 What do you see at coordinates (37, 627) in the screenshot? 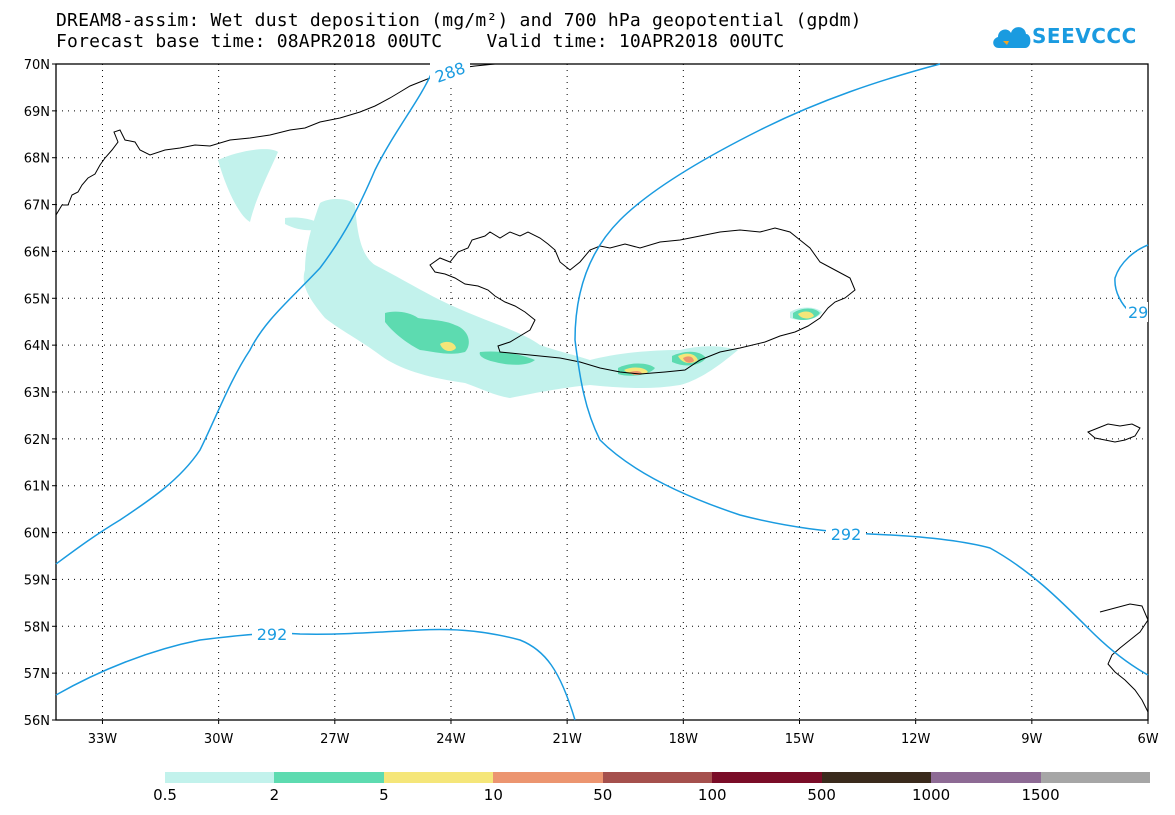
I see `lat-label: 58N` at bounding box center [37, 627].